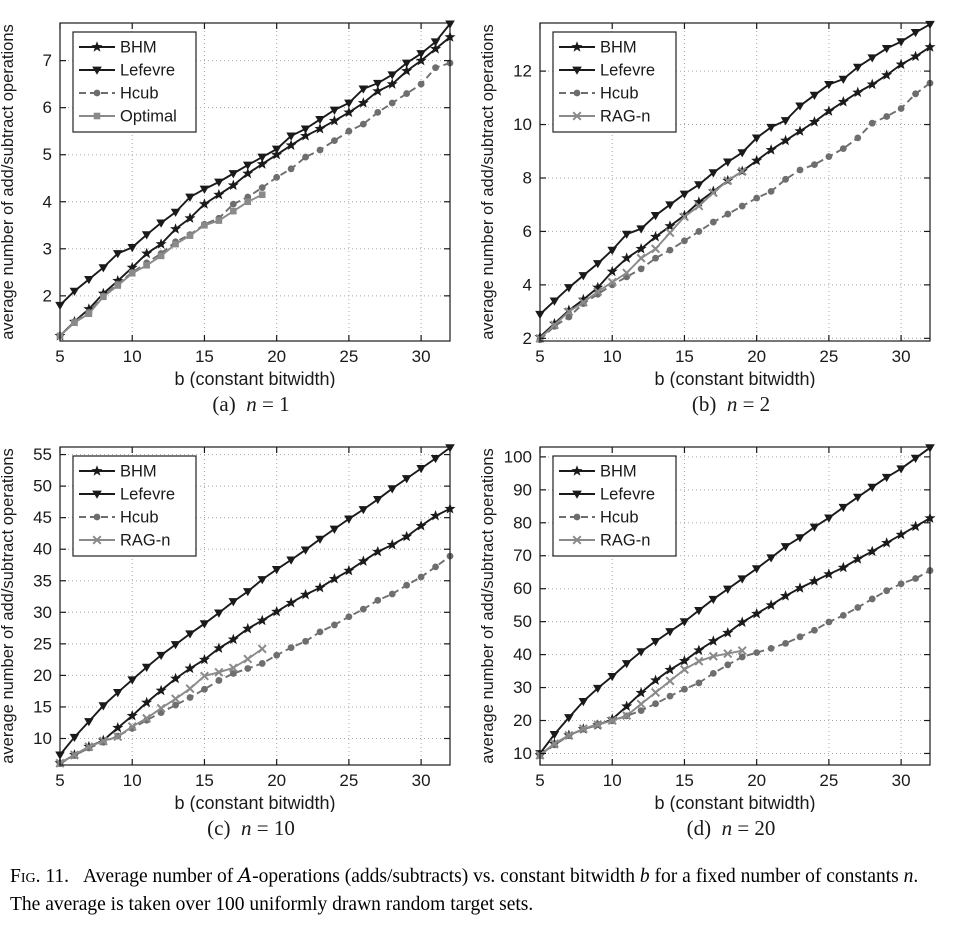 The width and height of the screenshot is (960, 936). What do you see at coordinates (255, 606) in the screenshot?
I see `axes` at bounding box center [255, 606].